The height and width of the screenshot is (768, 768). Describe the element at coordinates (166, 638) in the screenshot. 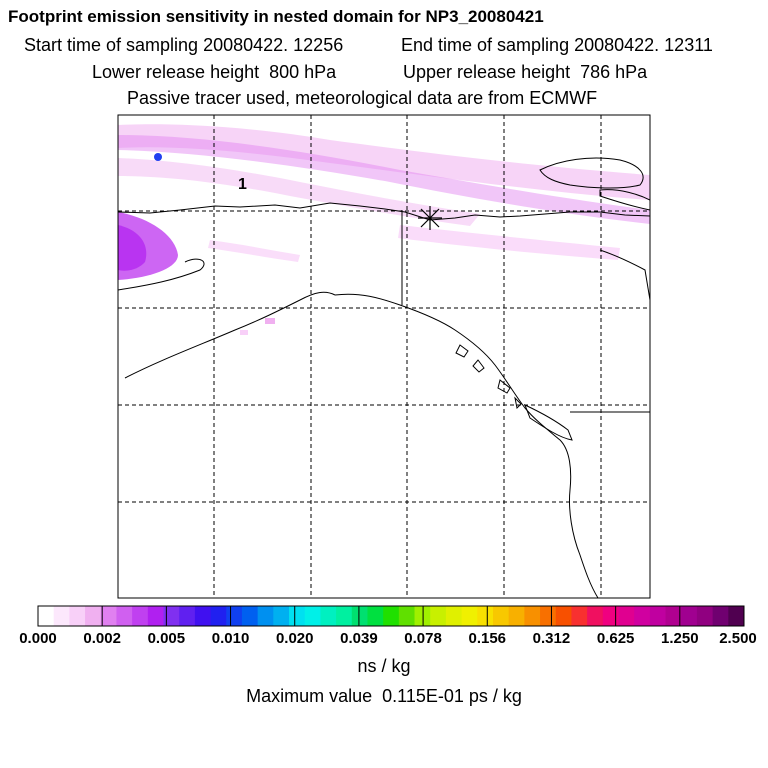

I see `colorbar-tick-label: 0.005` at that location.